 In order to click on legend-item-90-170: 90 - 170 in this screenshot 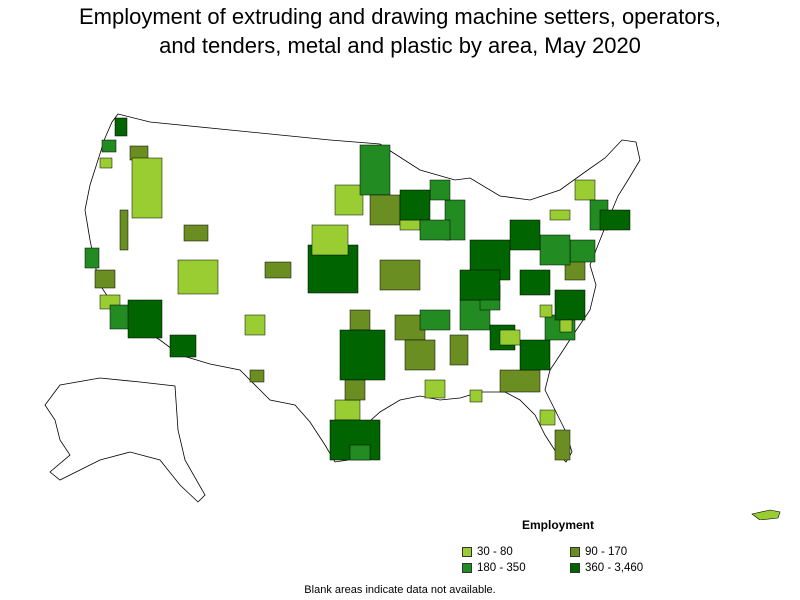, I will do `click(598, 552)`.